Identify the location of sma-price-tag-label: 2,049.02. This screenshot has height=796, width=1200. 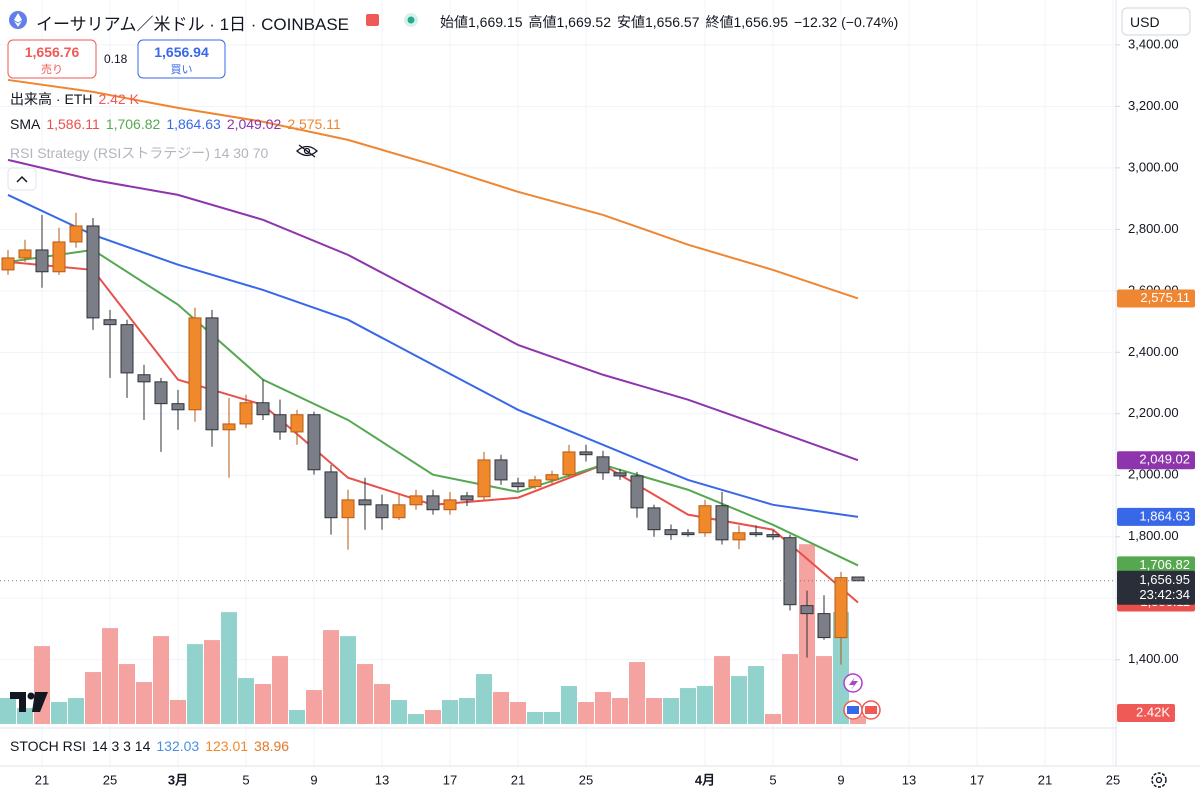
(1164, 459).